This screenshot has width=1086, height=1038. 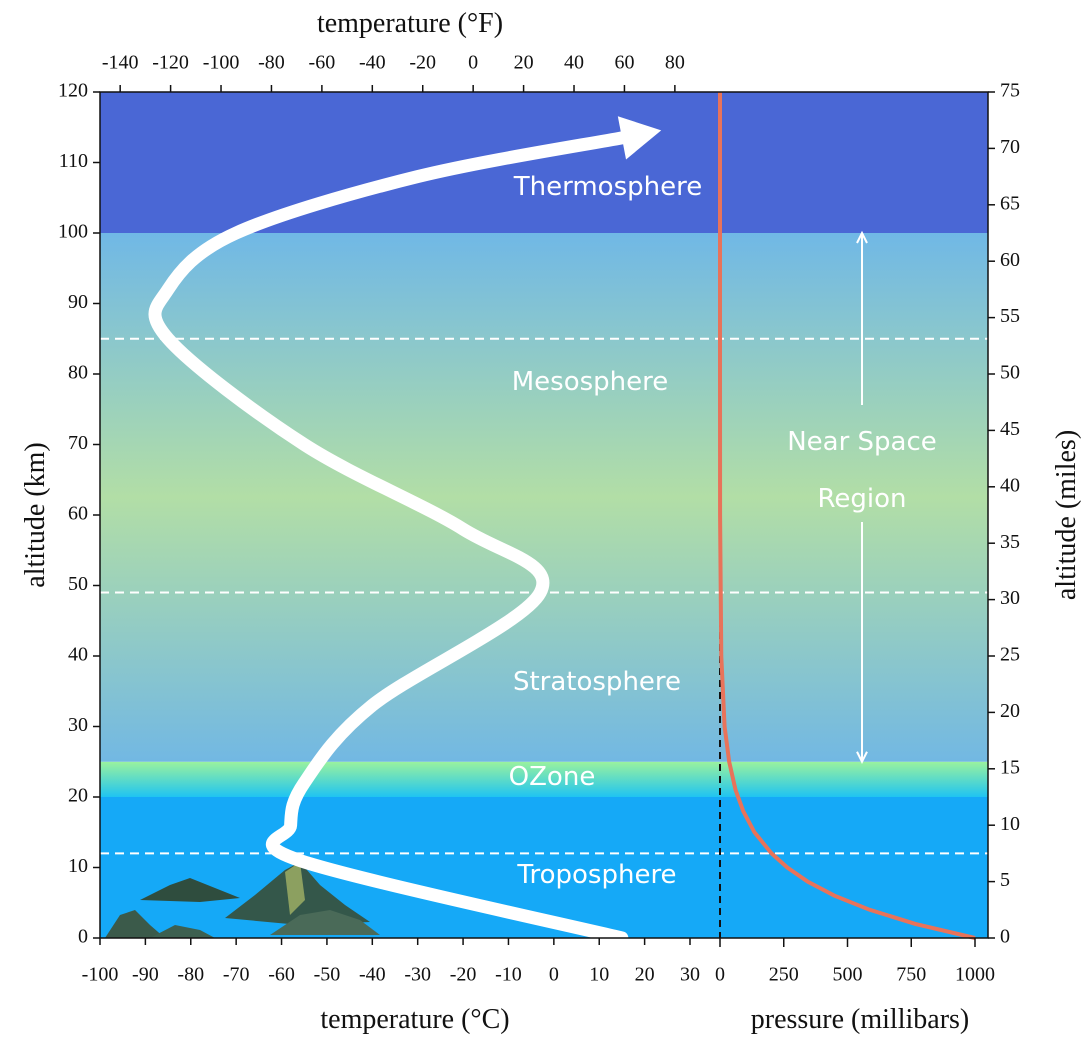 What do you see at coordinates (1010, 655) in the screenshot?
I see `tick-label: 25` at bounding box center [1010, 655].